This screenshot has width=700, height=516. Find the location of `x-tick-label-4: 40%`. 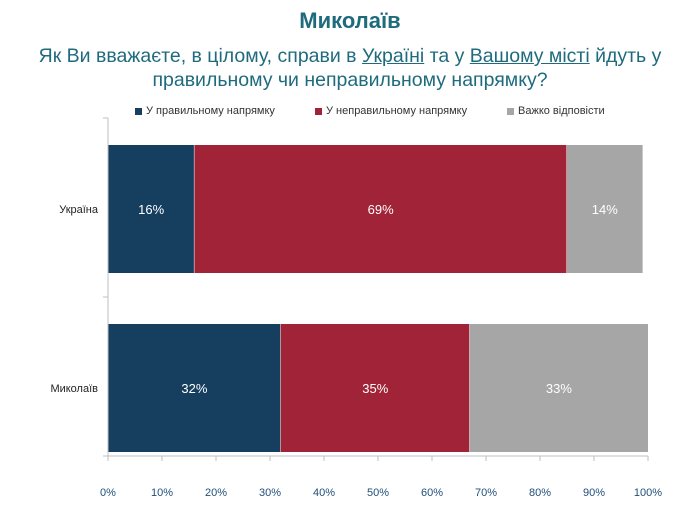

x-tick-label-4: 40% is located at coordinates (324, 493).